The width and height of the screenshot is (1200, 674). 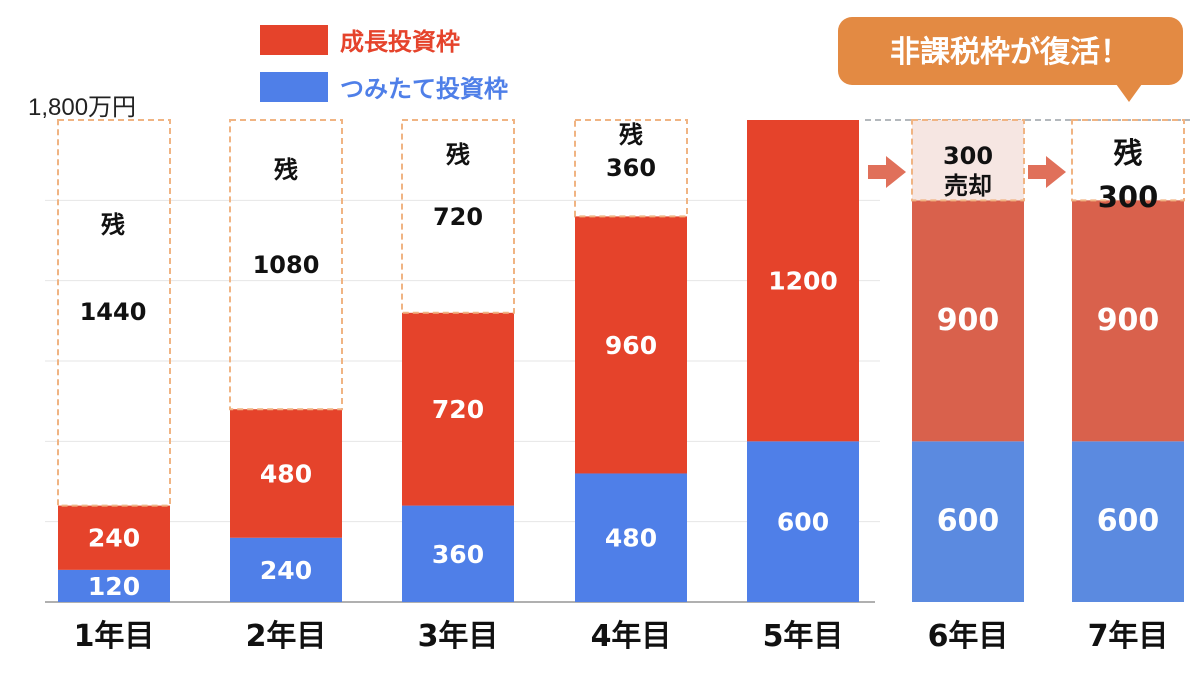 What do you see at coordinates (424, 89) in the screenshot?
I see `legend-label-tsumitate: つみたて投資枠` at bounding box center [424, 89].